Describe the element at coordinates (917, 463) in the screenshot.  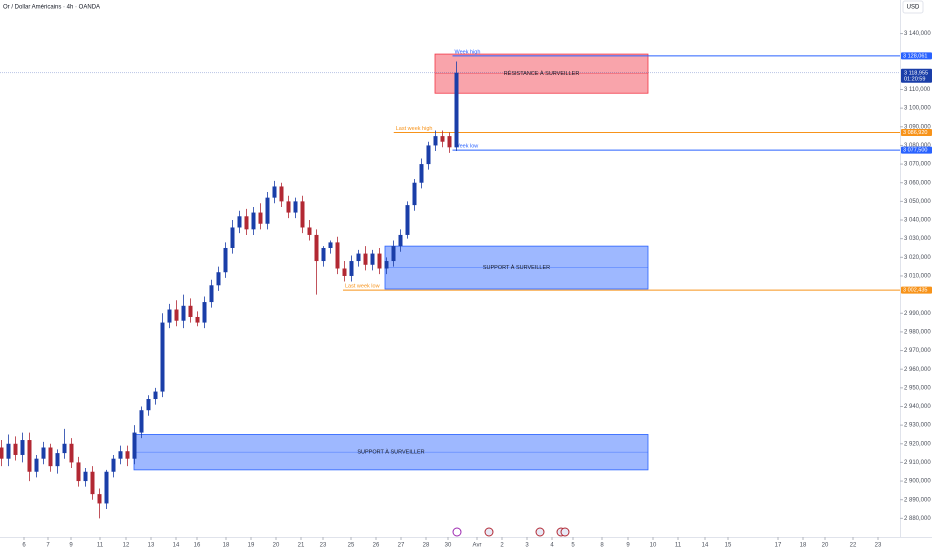
I see `y-tick-label: 2 910,000` at that location.